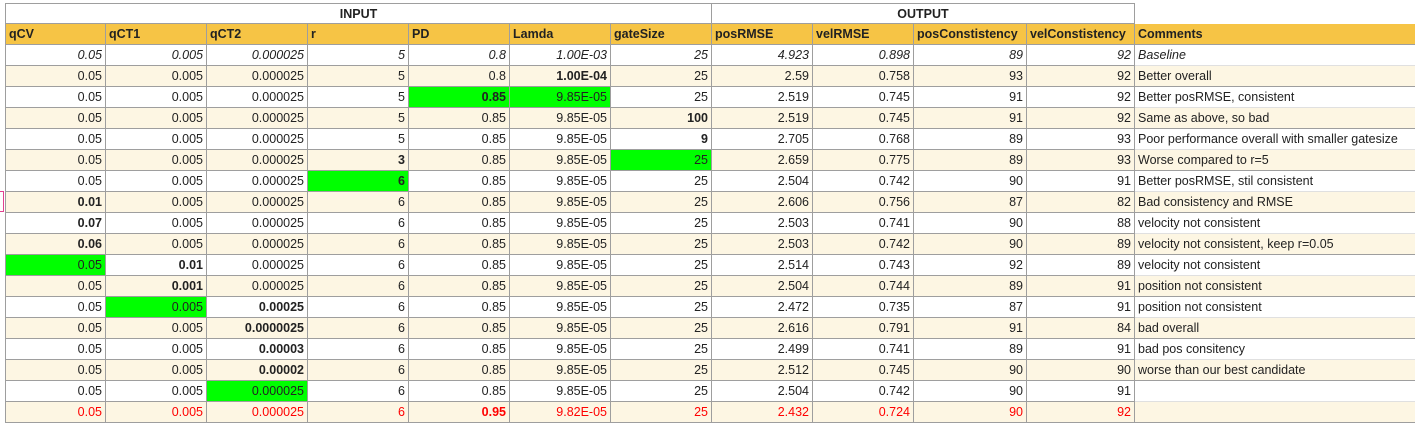 Image resolution: width=1415 pixels, height=427 pixels. What do you see at coordinates (970, 139) in the screenshot?
I see `cell-posconstistency: 89` at bounding box center [970, 139].